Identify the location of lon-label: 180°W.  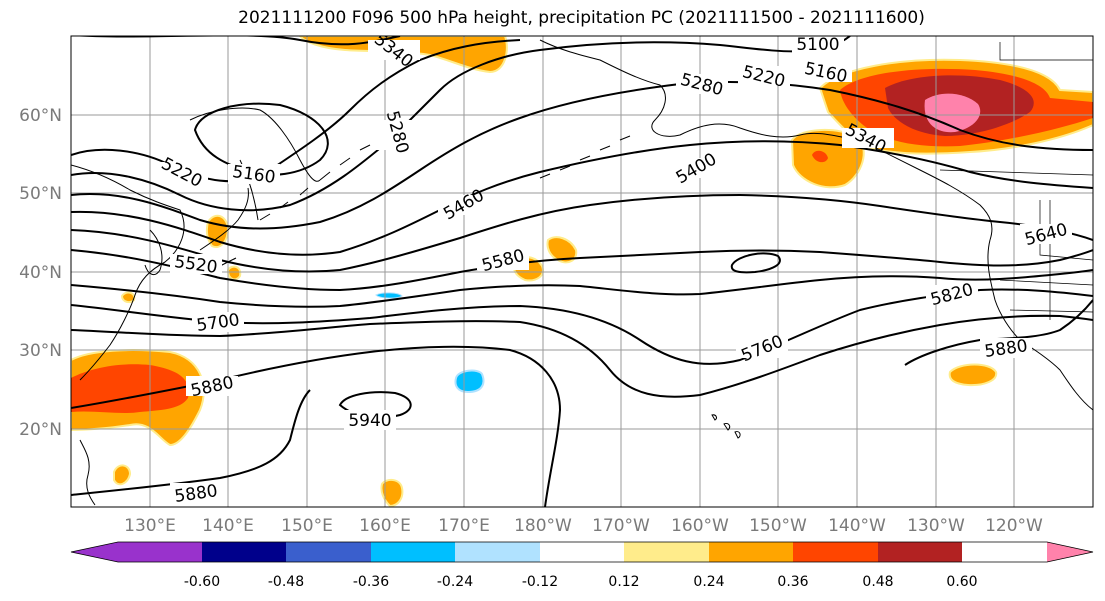
(543, 526).